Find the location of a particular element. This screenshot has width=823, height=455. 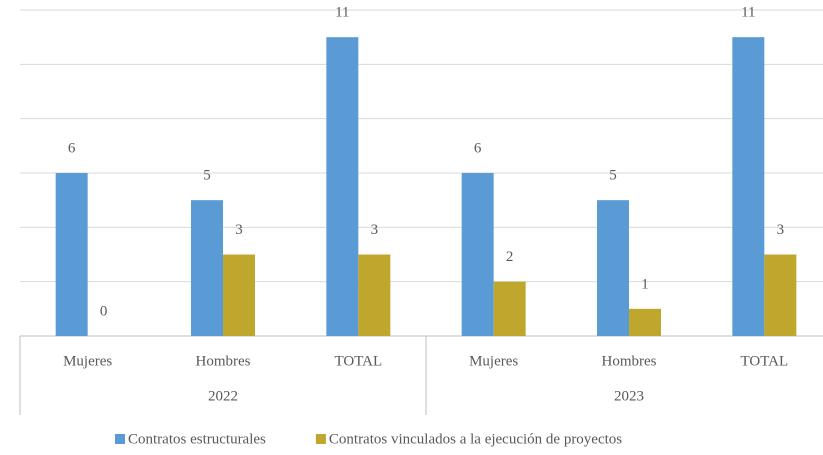

group-label: 2022 is located at coordinates (223, 396).